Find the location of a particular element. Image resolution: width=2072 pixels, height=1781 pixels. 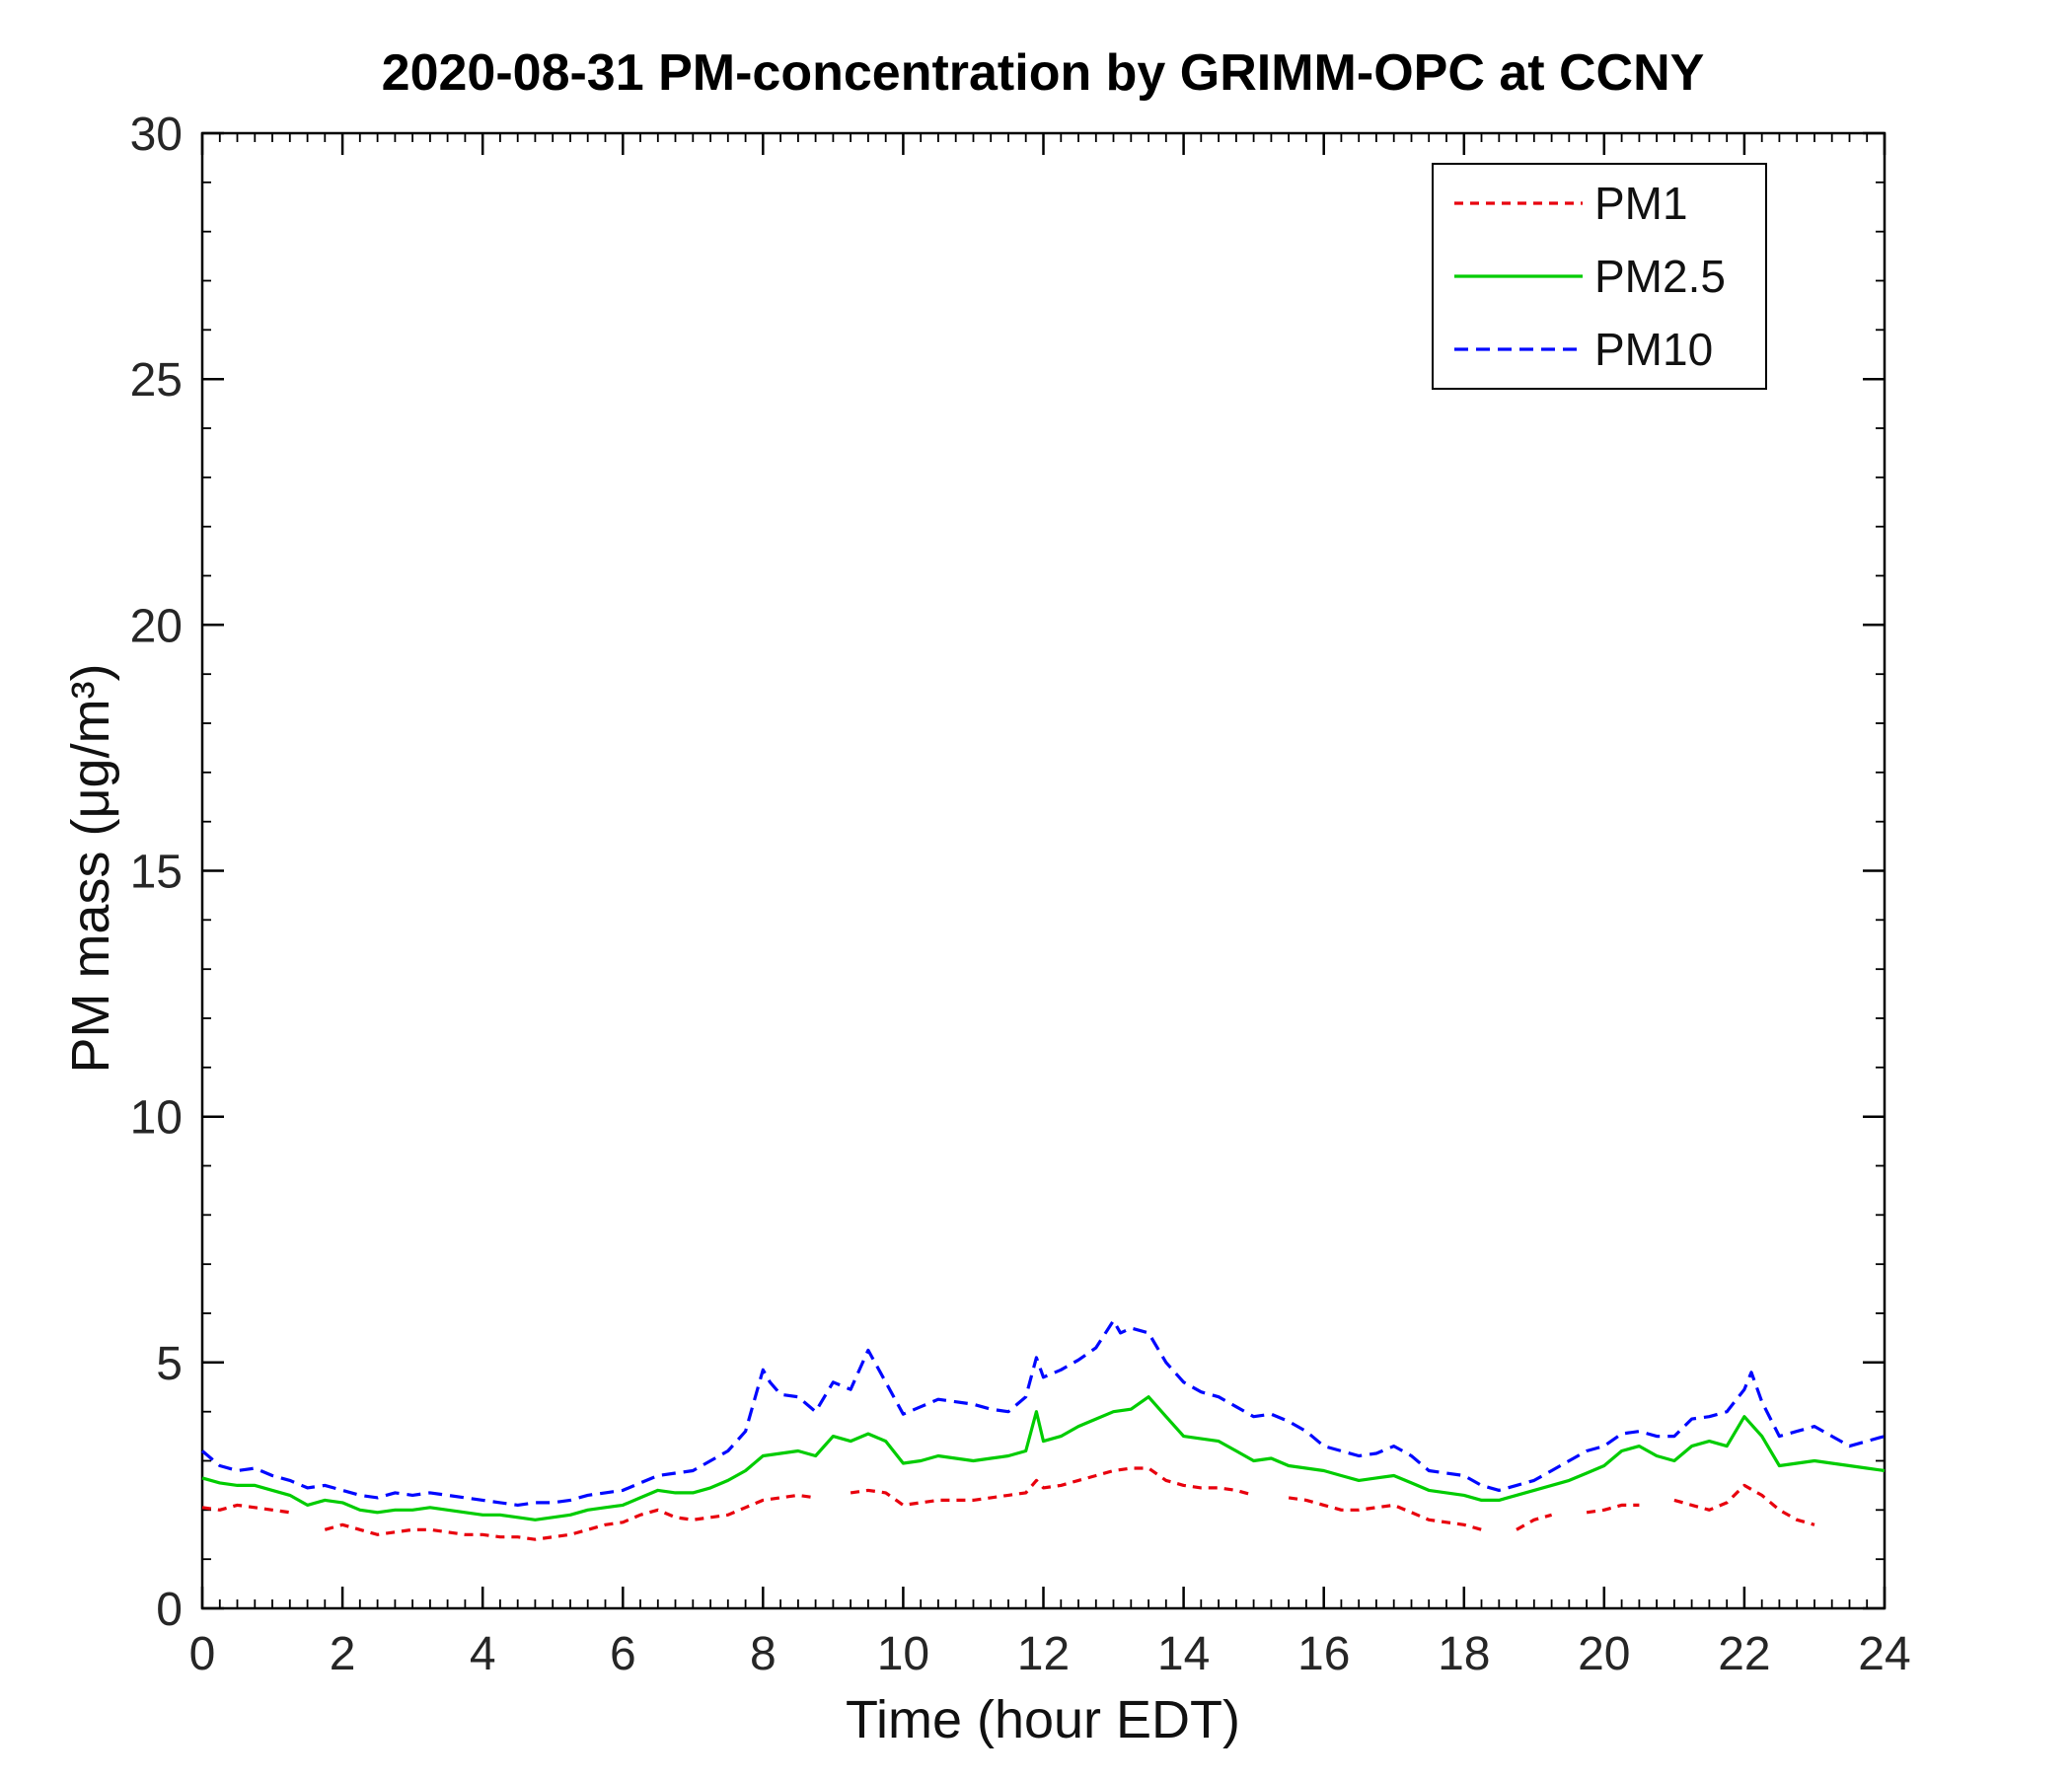

x-axis-label: Time (hour EDT) is located at coordinates (1043, 1719).